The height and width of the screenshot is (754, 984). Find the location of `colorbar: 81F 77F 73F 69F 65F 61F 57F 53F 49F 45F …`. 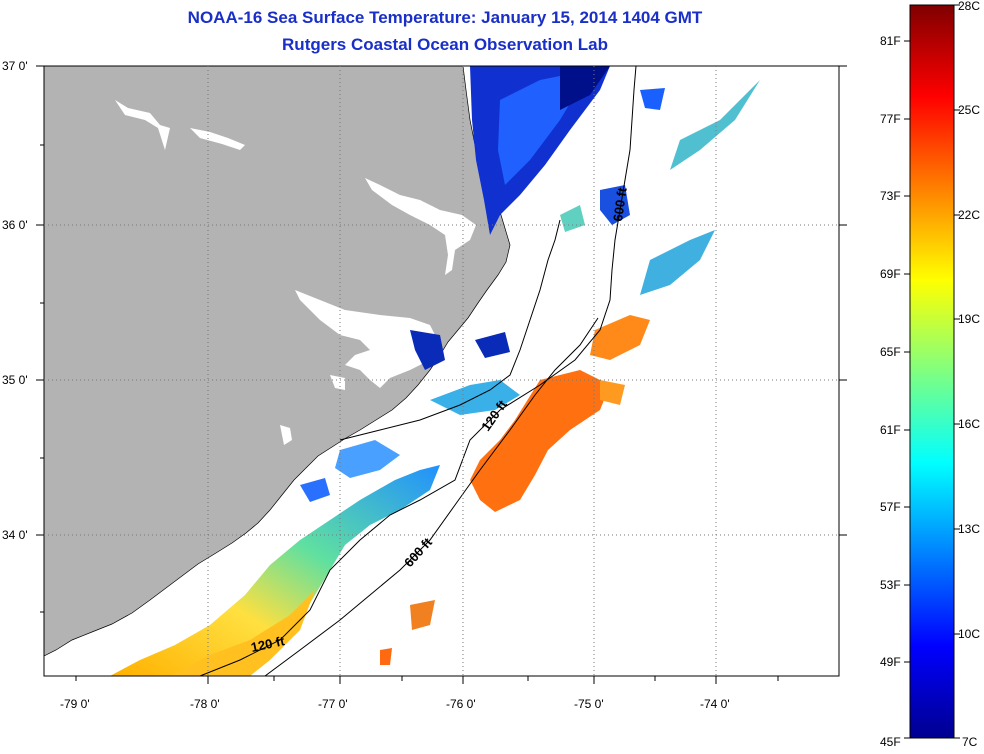

colorbar: 81F 77F 73F 69F 65F 61F 57F 53F 49F 45F … is located at coordinates (930, 374).